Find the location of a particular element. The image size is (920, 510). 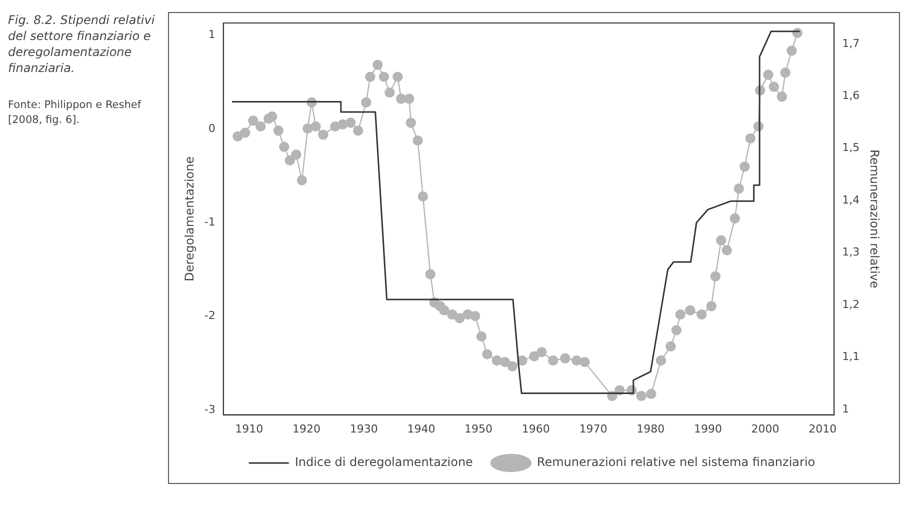

y2-tick-label: 1,7 is located at coordinates (851, 43).